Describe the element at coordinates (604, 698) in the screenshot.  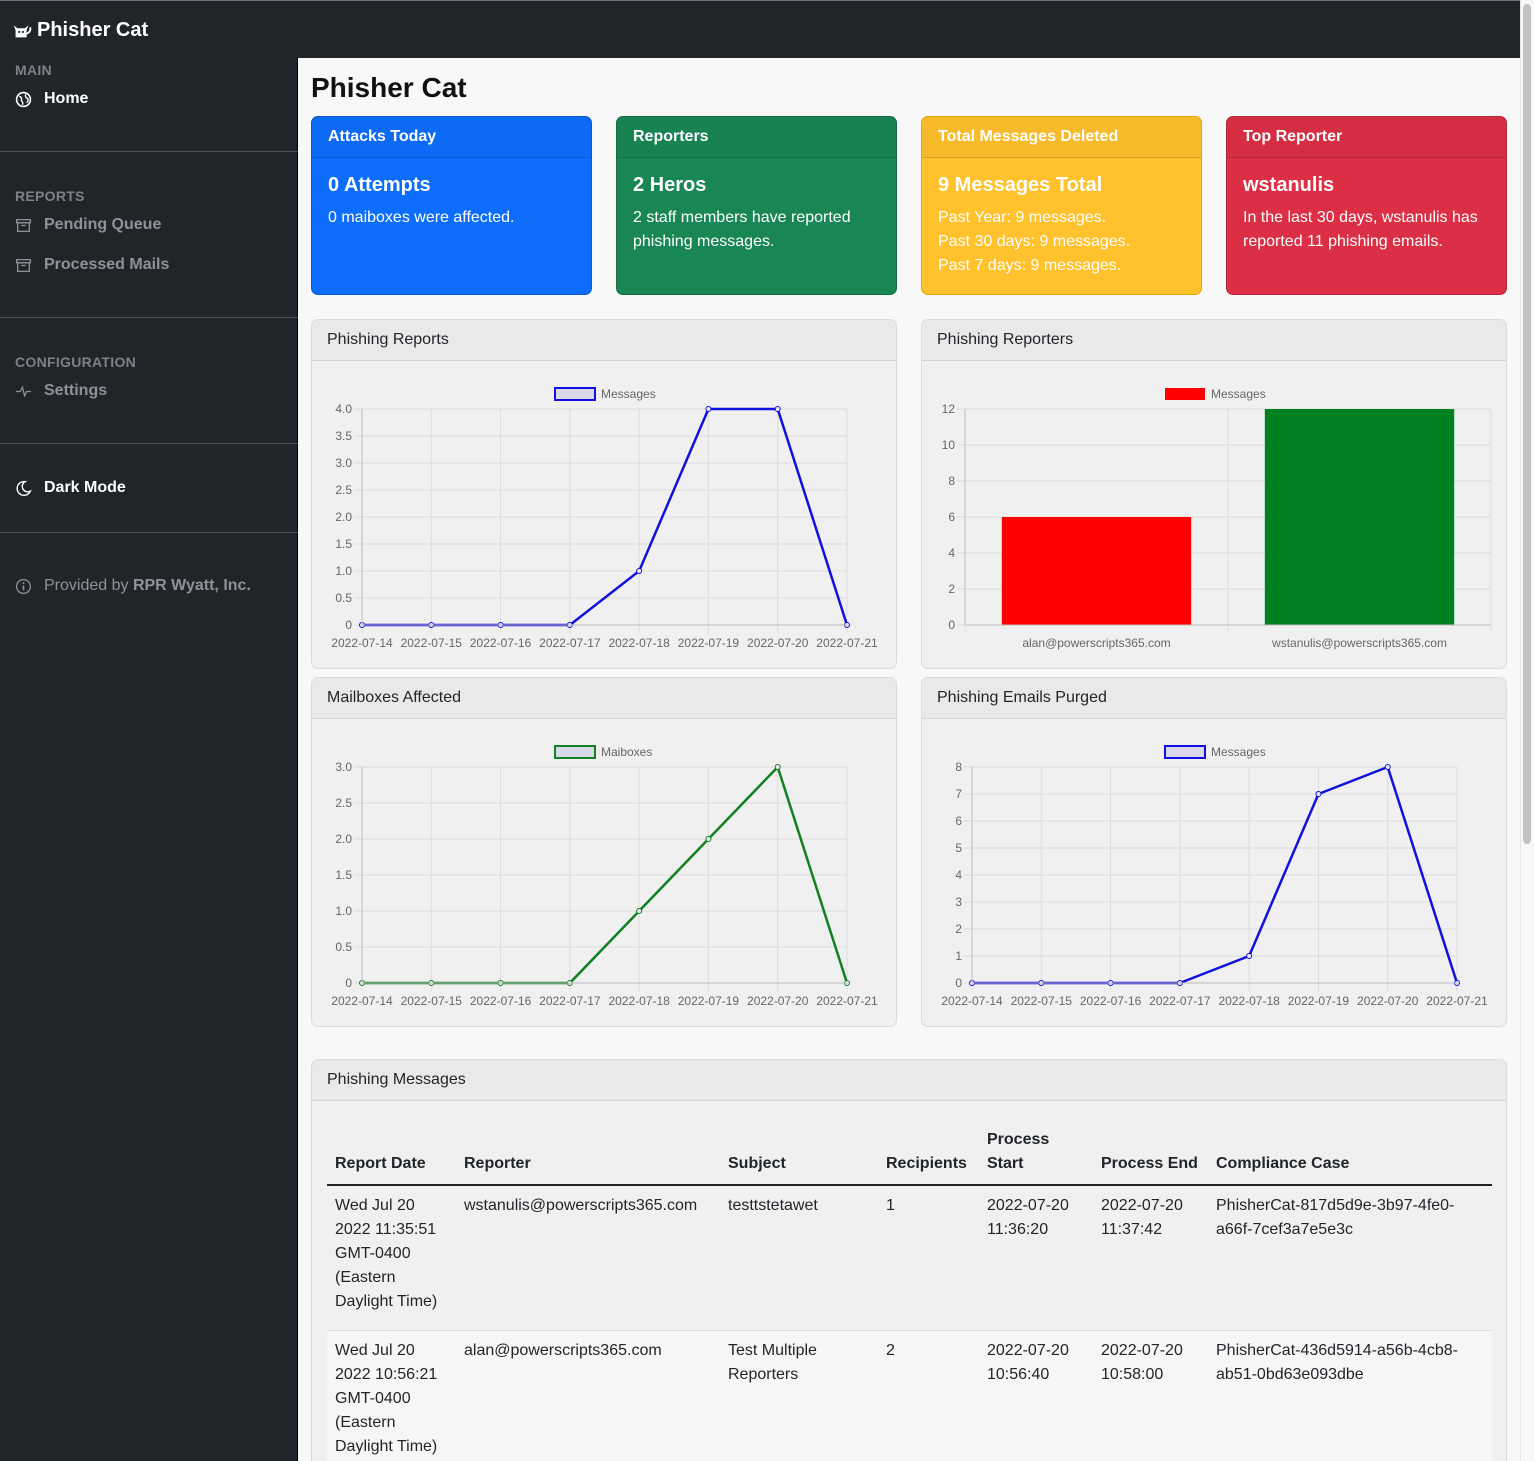
I see `panel-header: Mailboxes Affected` at that location.